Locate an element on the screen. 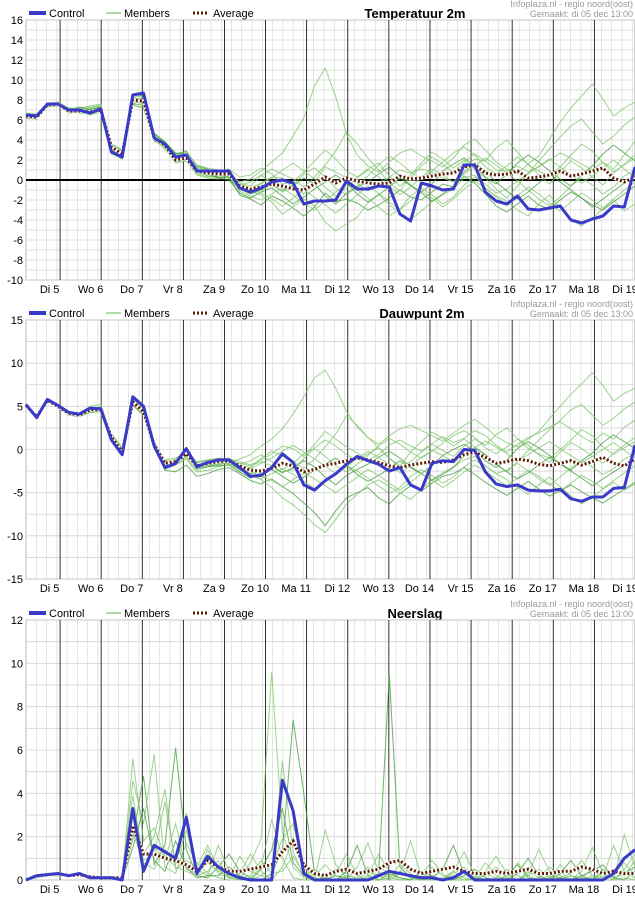  chart-title: Dauwpunt 2m is located at coordinates (421, 313).